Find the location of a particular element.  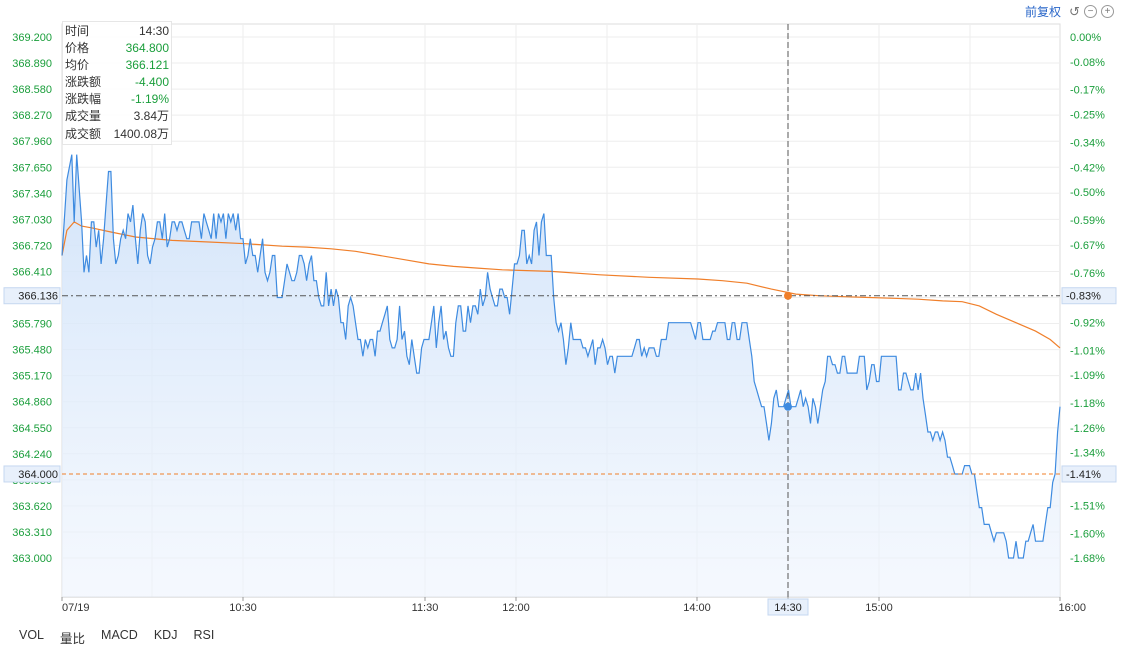

chart-toolbar: 前复权 ↺ − + is located at coordinates (1069, 11).